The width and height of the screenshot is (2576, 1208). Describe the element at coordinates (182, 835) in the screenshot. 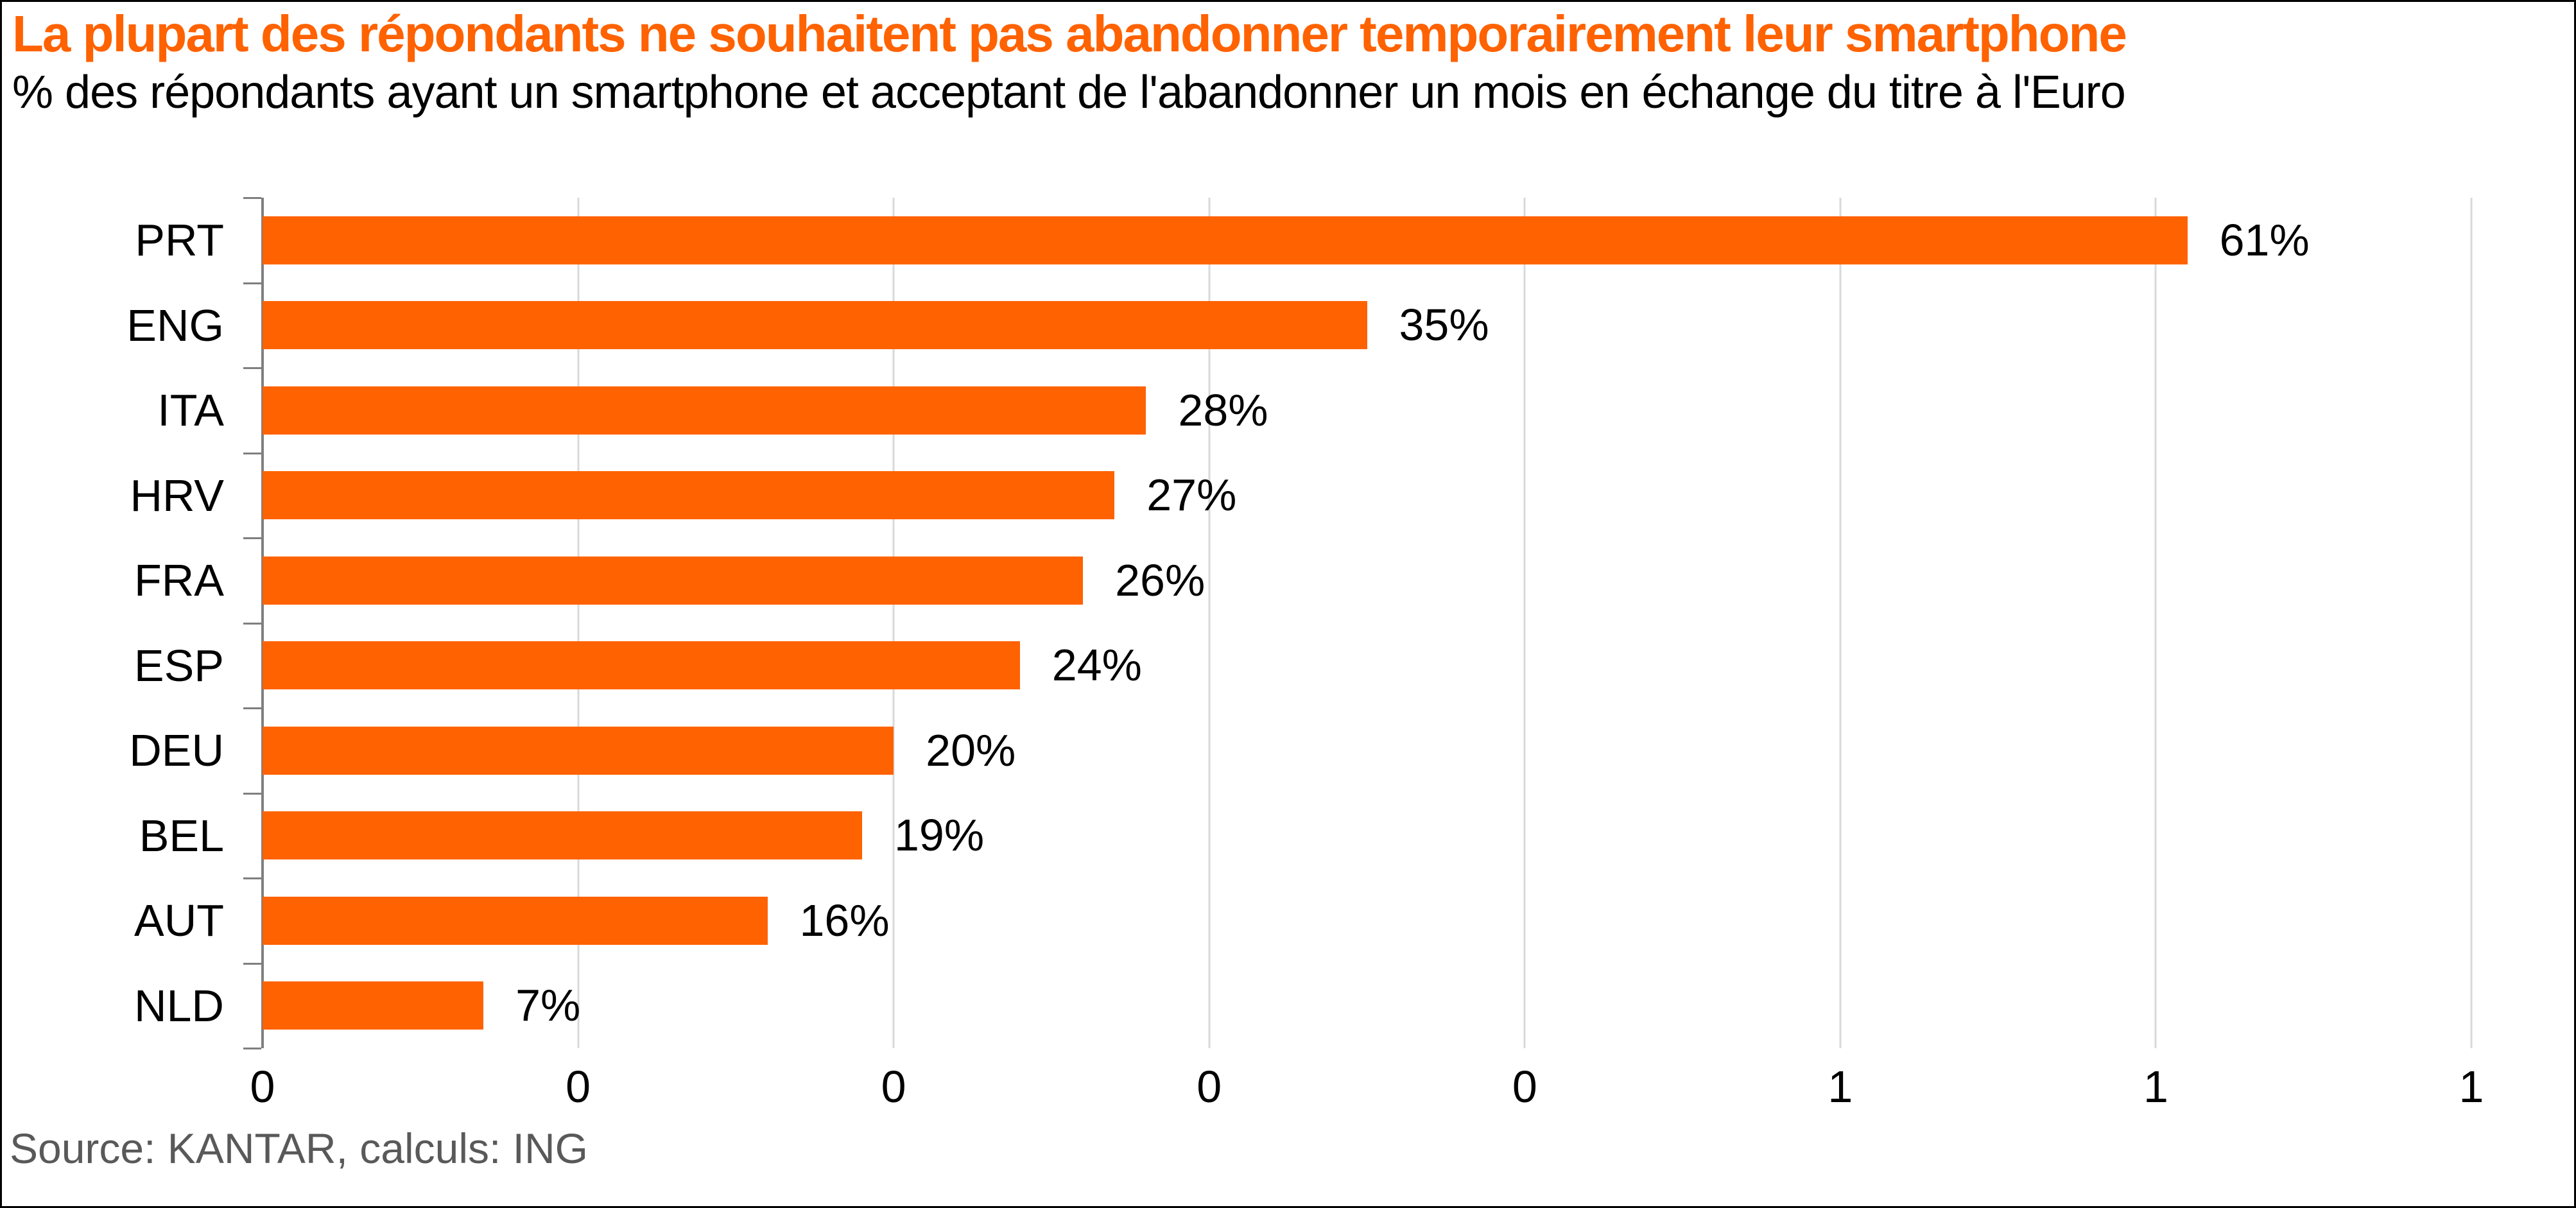

I see `category-label-bel: BEL` at that location.